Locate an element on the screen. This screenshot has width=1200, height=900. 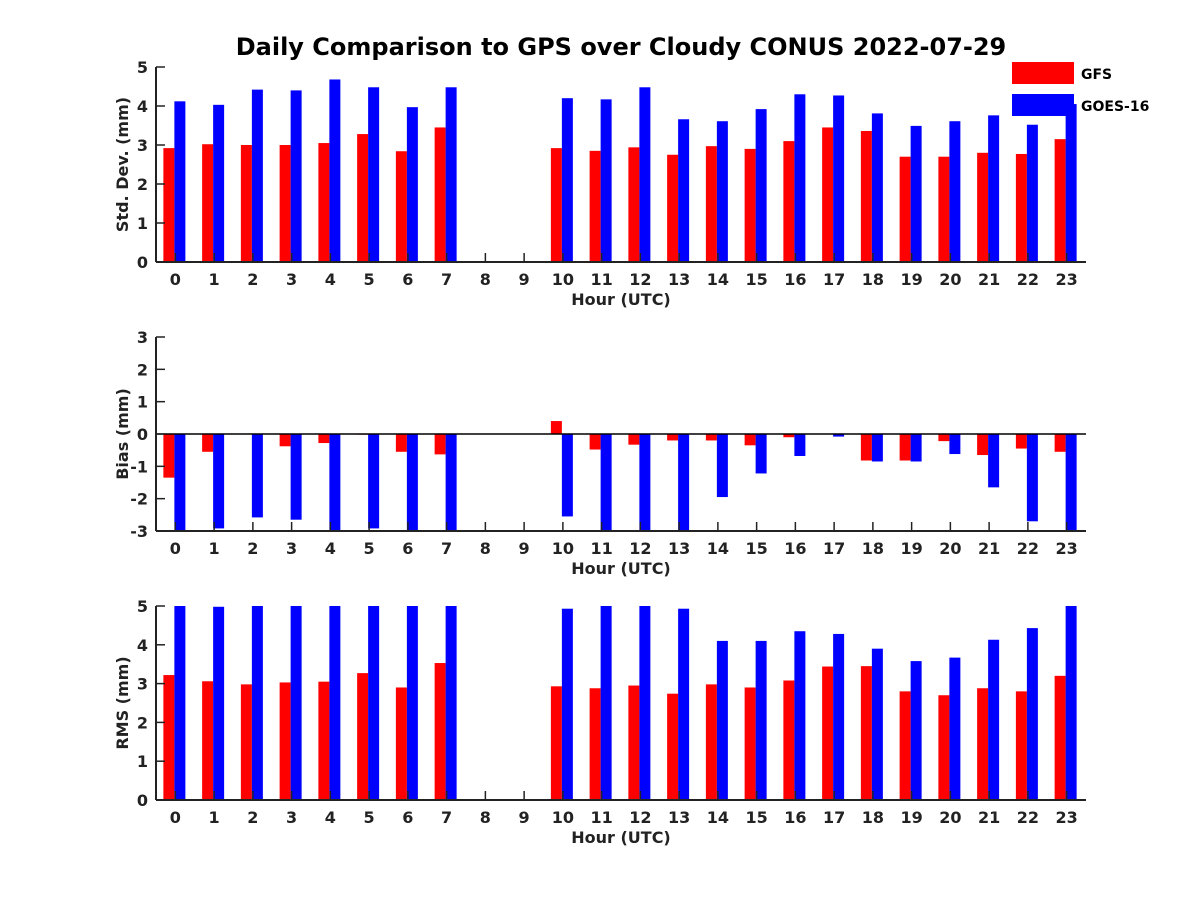
x-tick-label: 13 is located at coordinates (679, 817).